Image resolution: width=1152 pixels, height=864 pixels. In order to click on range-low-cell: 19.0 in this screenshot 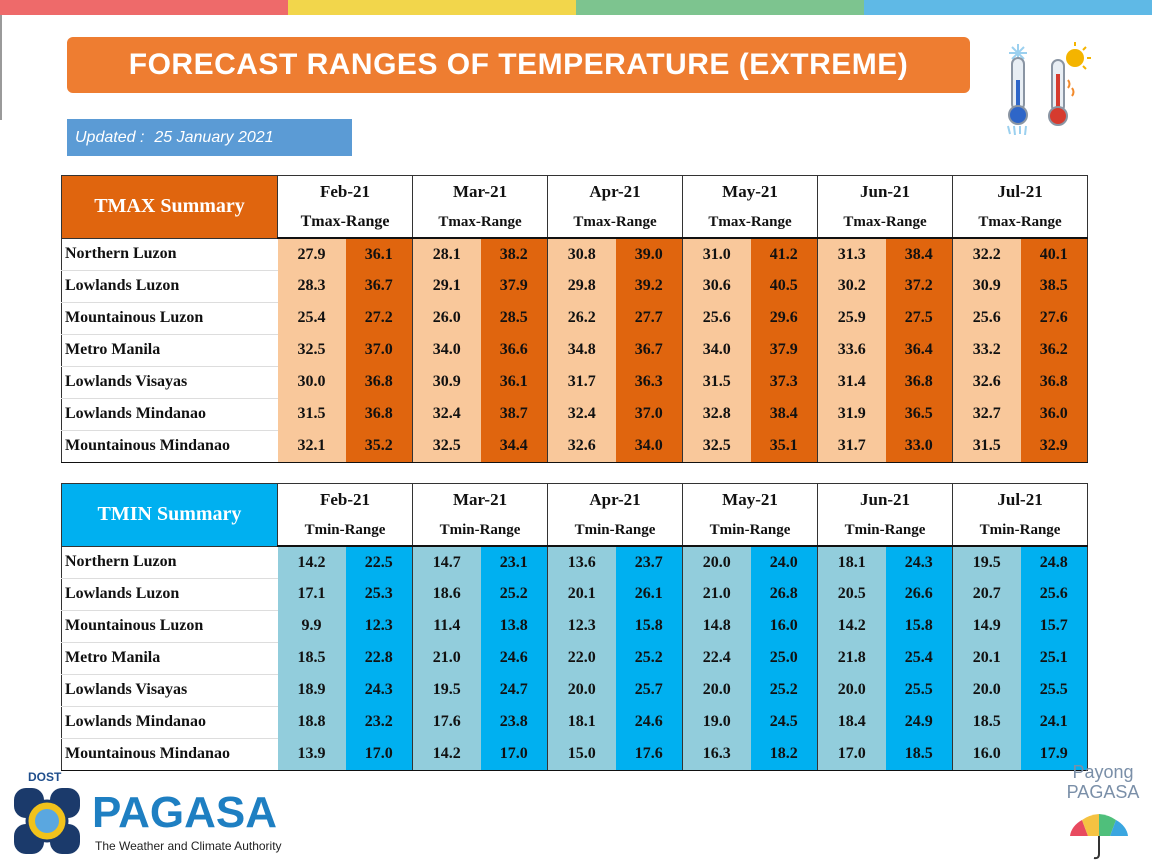, I will do `click(716, 722)`.